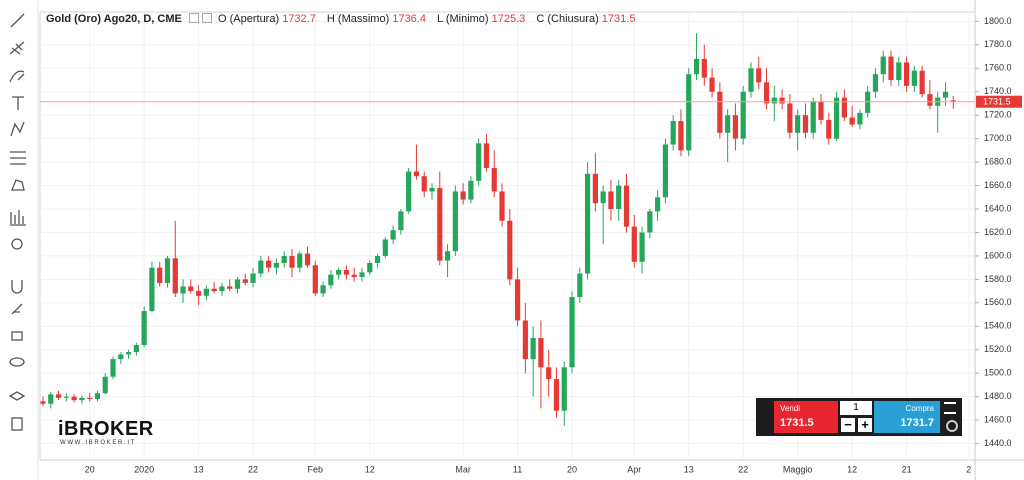  I want to click on tool-line, so click(17, 20).